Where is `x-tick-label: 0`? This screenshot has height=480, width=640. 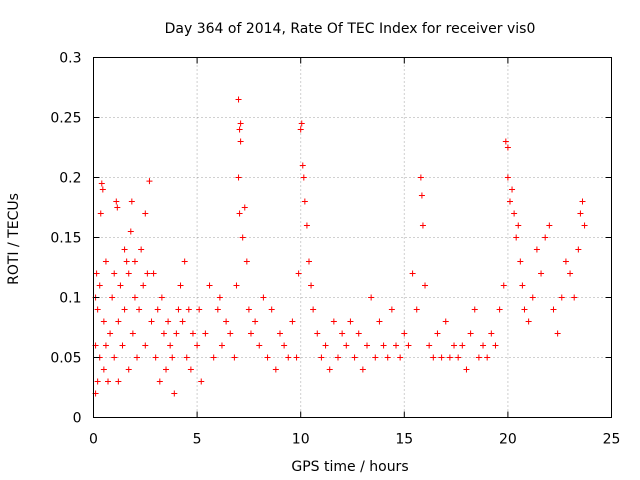 x-tick-label: 0 is located at coordinates (93, 440).